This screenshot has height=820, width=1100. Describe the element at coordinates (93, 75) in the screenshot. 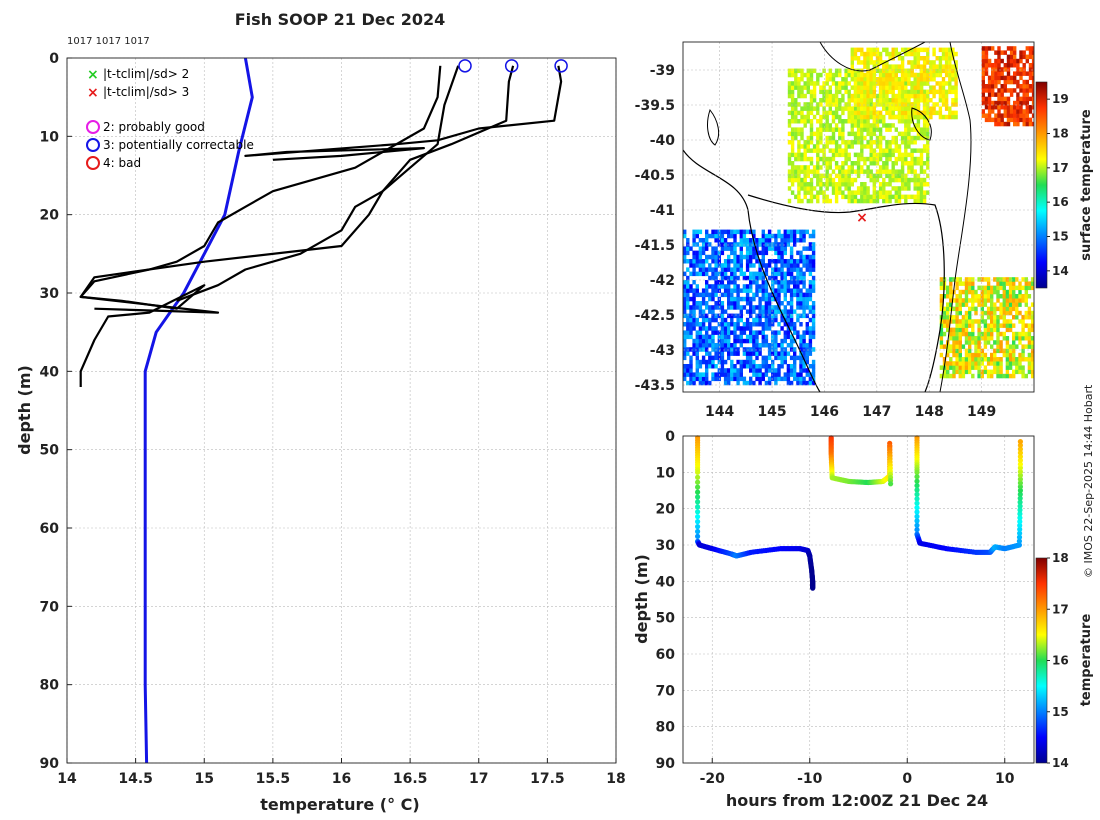

I see `legend-sd2-marker: ×` at that location.